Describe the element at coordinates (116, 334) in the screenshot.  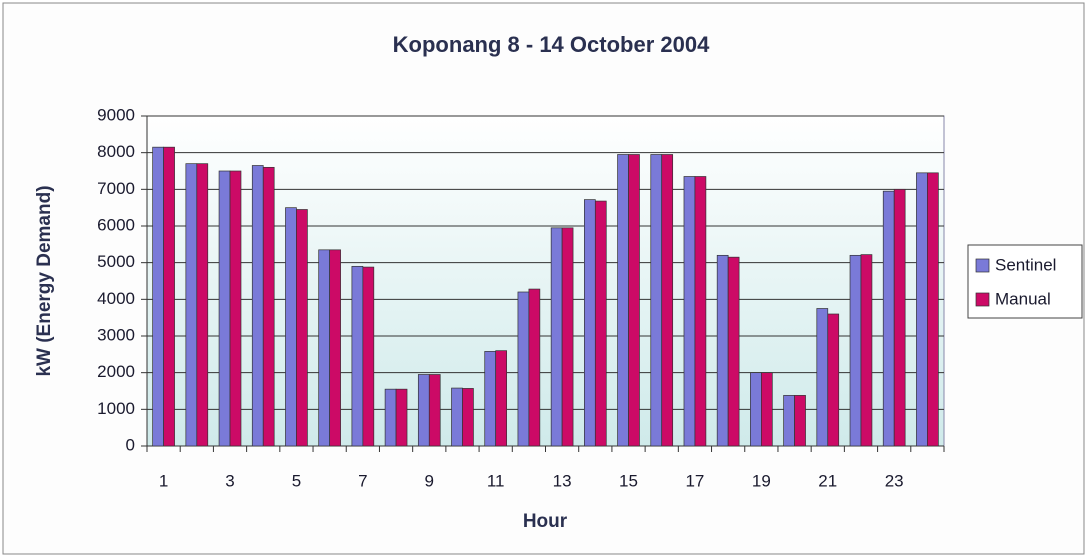
I see `y-tick-label: 3000` at that location.